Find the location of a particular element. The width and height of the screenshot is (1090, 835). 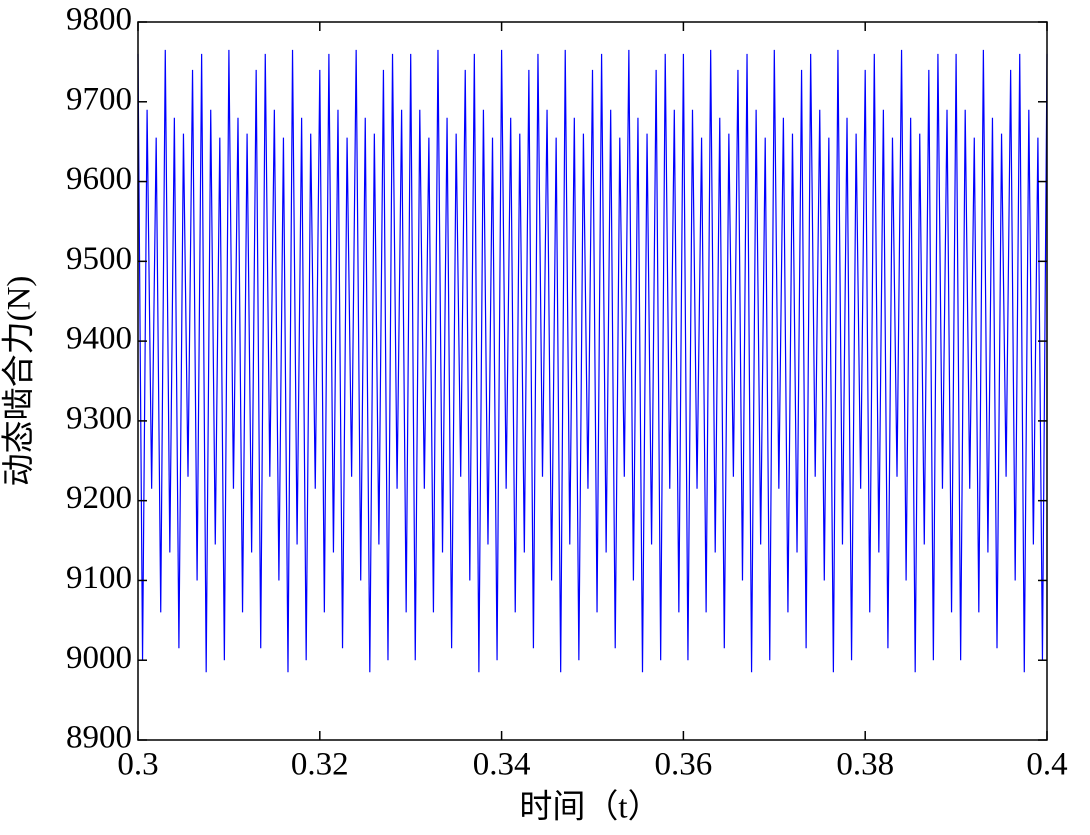

x-tick-label: 0.34 is located at coordinates (502, 765).